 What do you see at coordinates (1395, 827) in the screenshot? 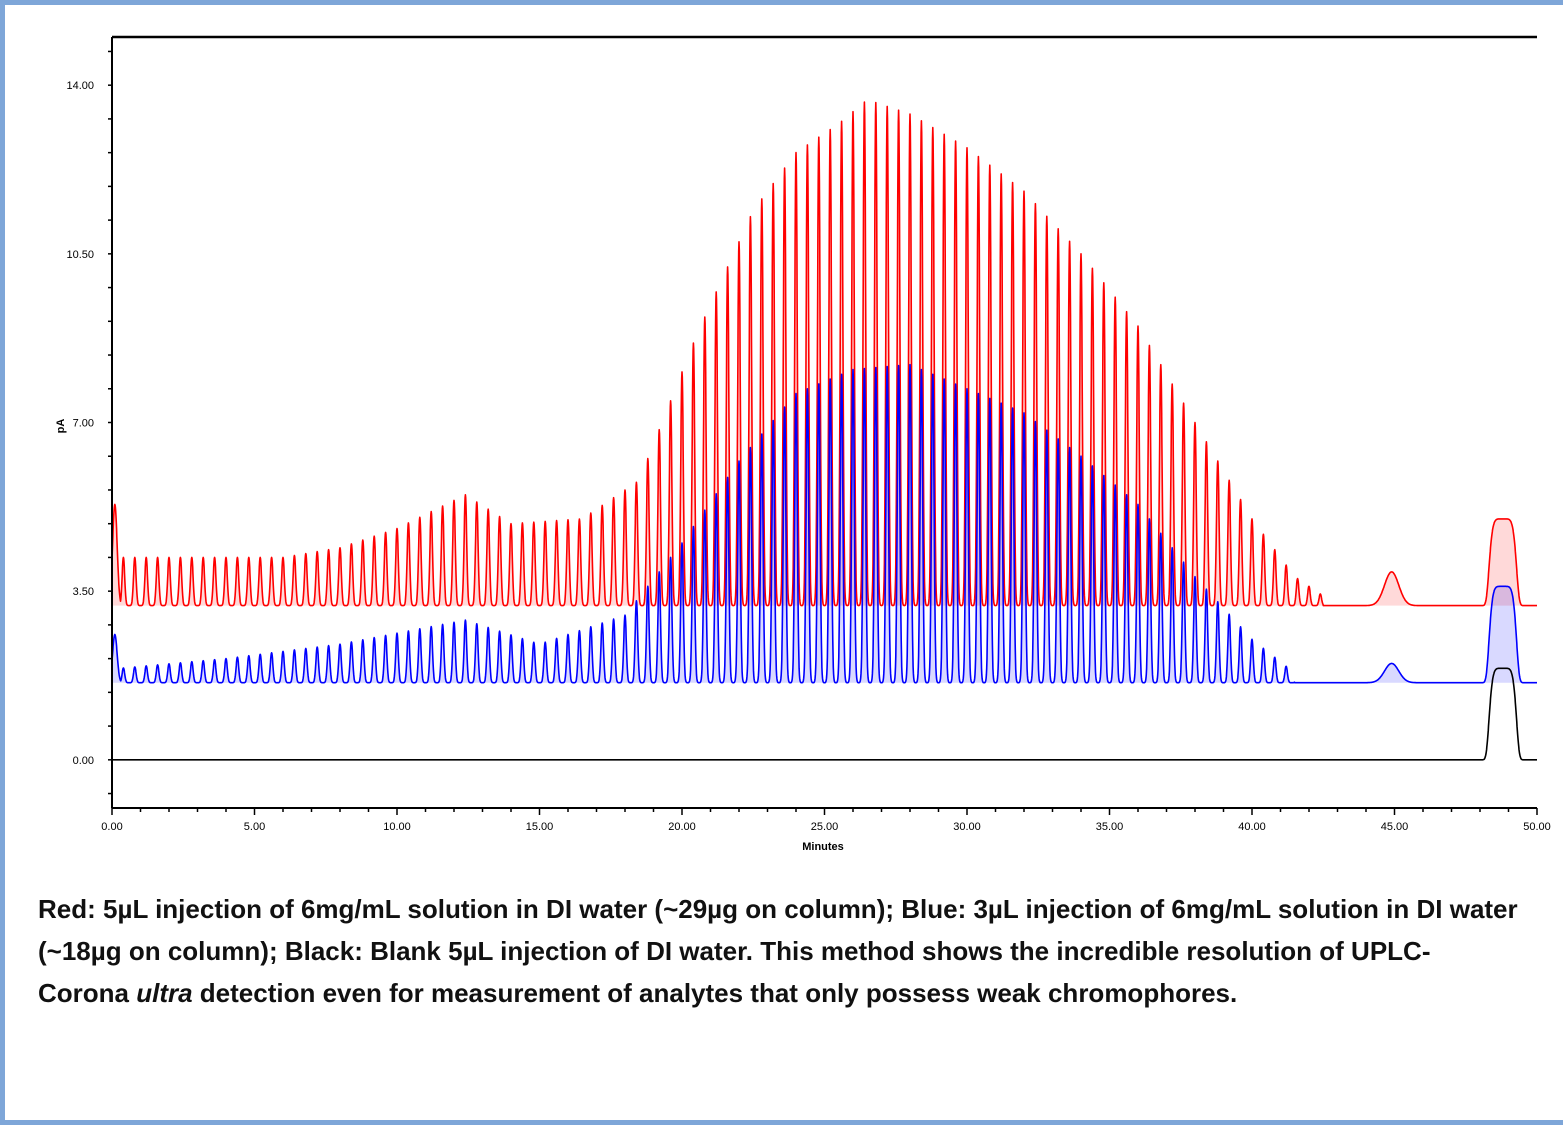
I see `x-tick-label: 45.00` at bounding box center [1395, 827].